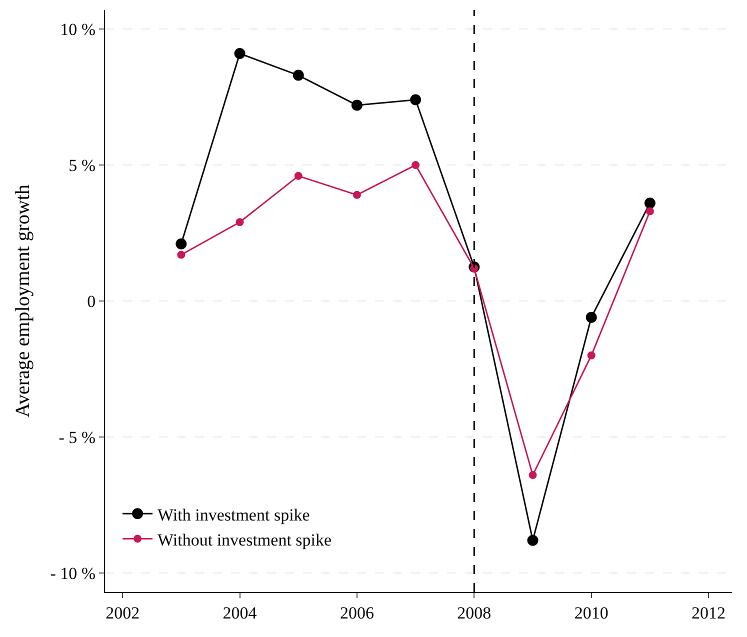 This screenshot has width=747, height=637. What do you see at coordinates (357, 612) in the screenshot?
I see `x-tick-label: 2006` at bounding box center [357, 612].